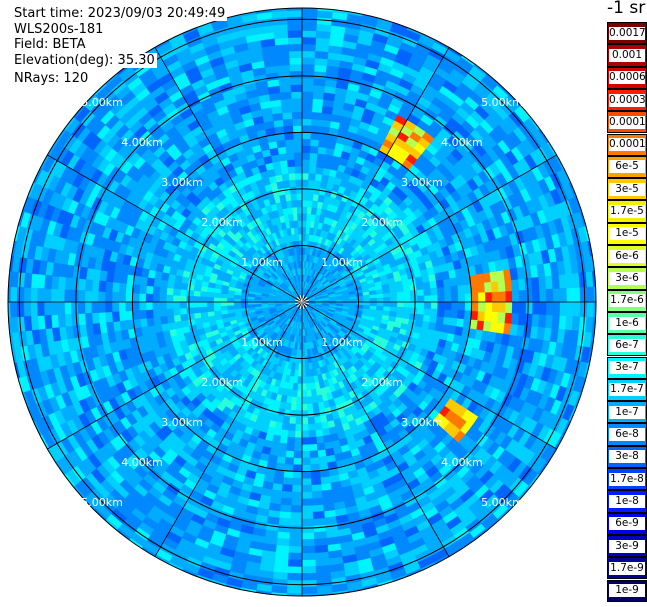 This screenshot has width=647, height=607. I want to click on colorbar-label: 1e-6, so click(627, 323).